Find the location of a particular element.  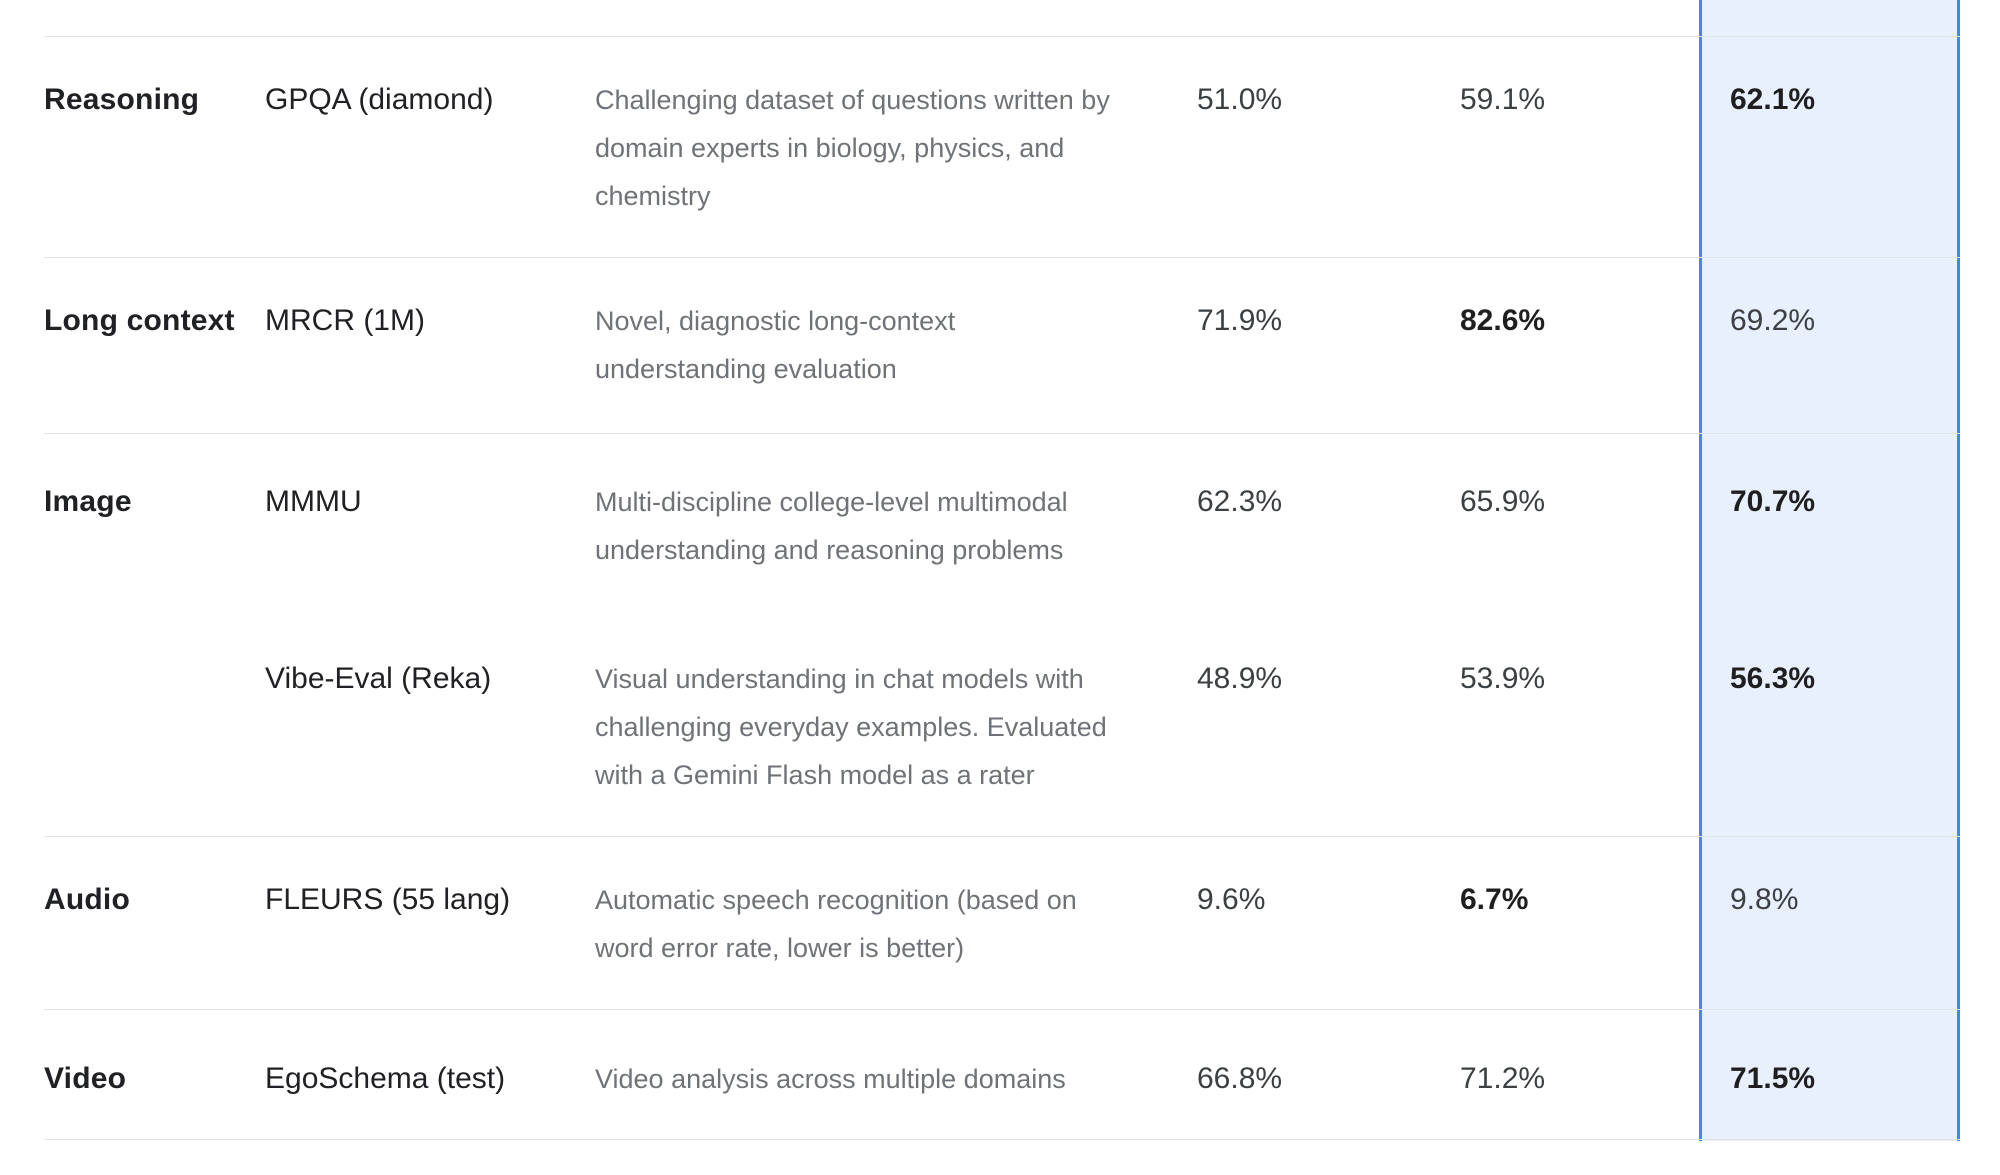

score-model-3-highlighted: 70.7% is located at coordinates (1773, 501).